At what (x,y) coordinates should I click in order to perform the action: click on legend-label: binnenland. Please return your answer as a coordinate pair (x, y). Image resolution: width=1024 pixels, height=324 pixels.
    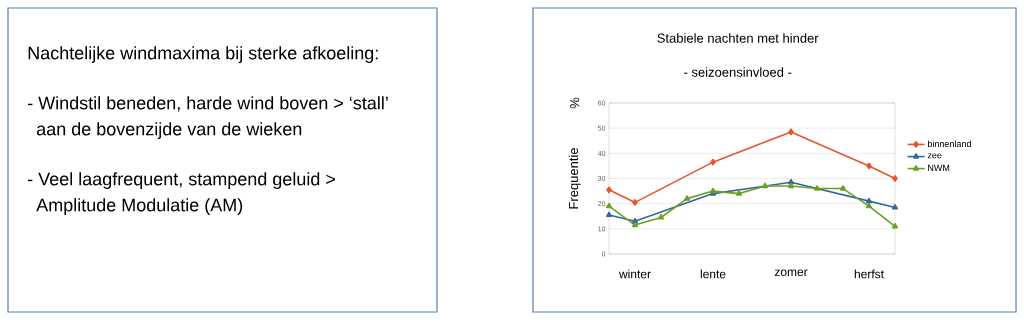
    Looking at the image, I should click on (949, 144).